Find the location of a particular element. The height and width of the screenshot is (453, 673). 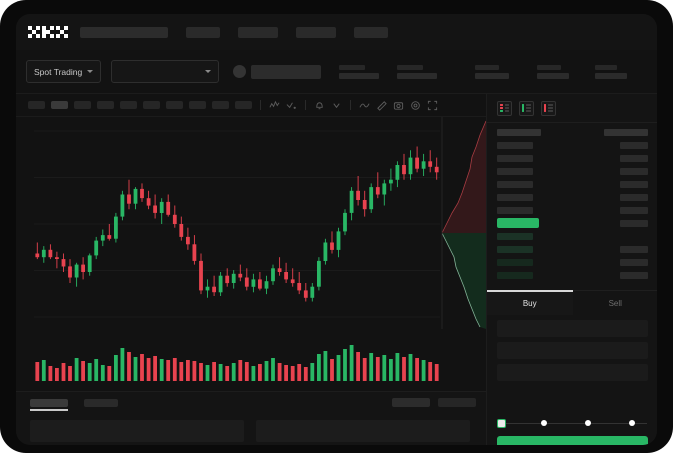

compare-icon is located at coordinates (291, 105).